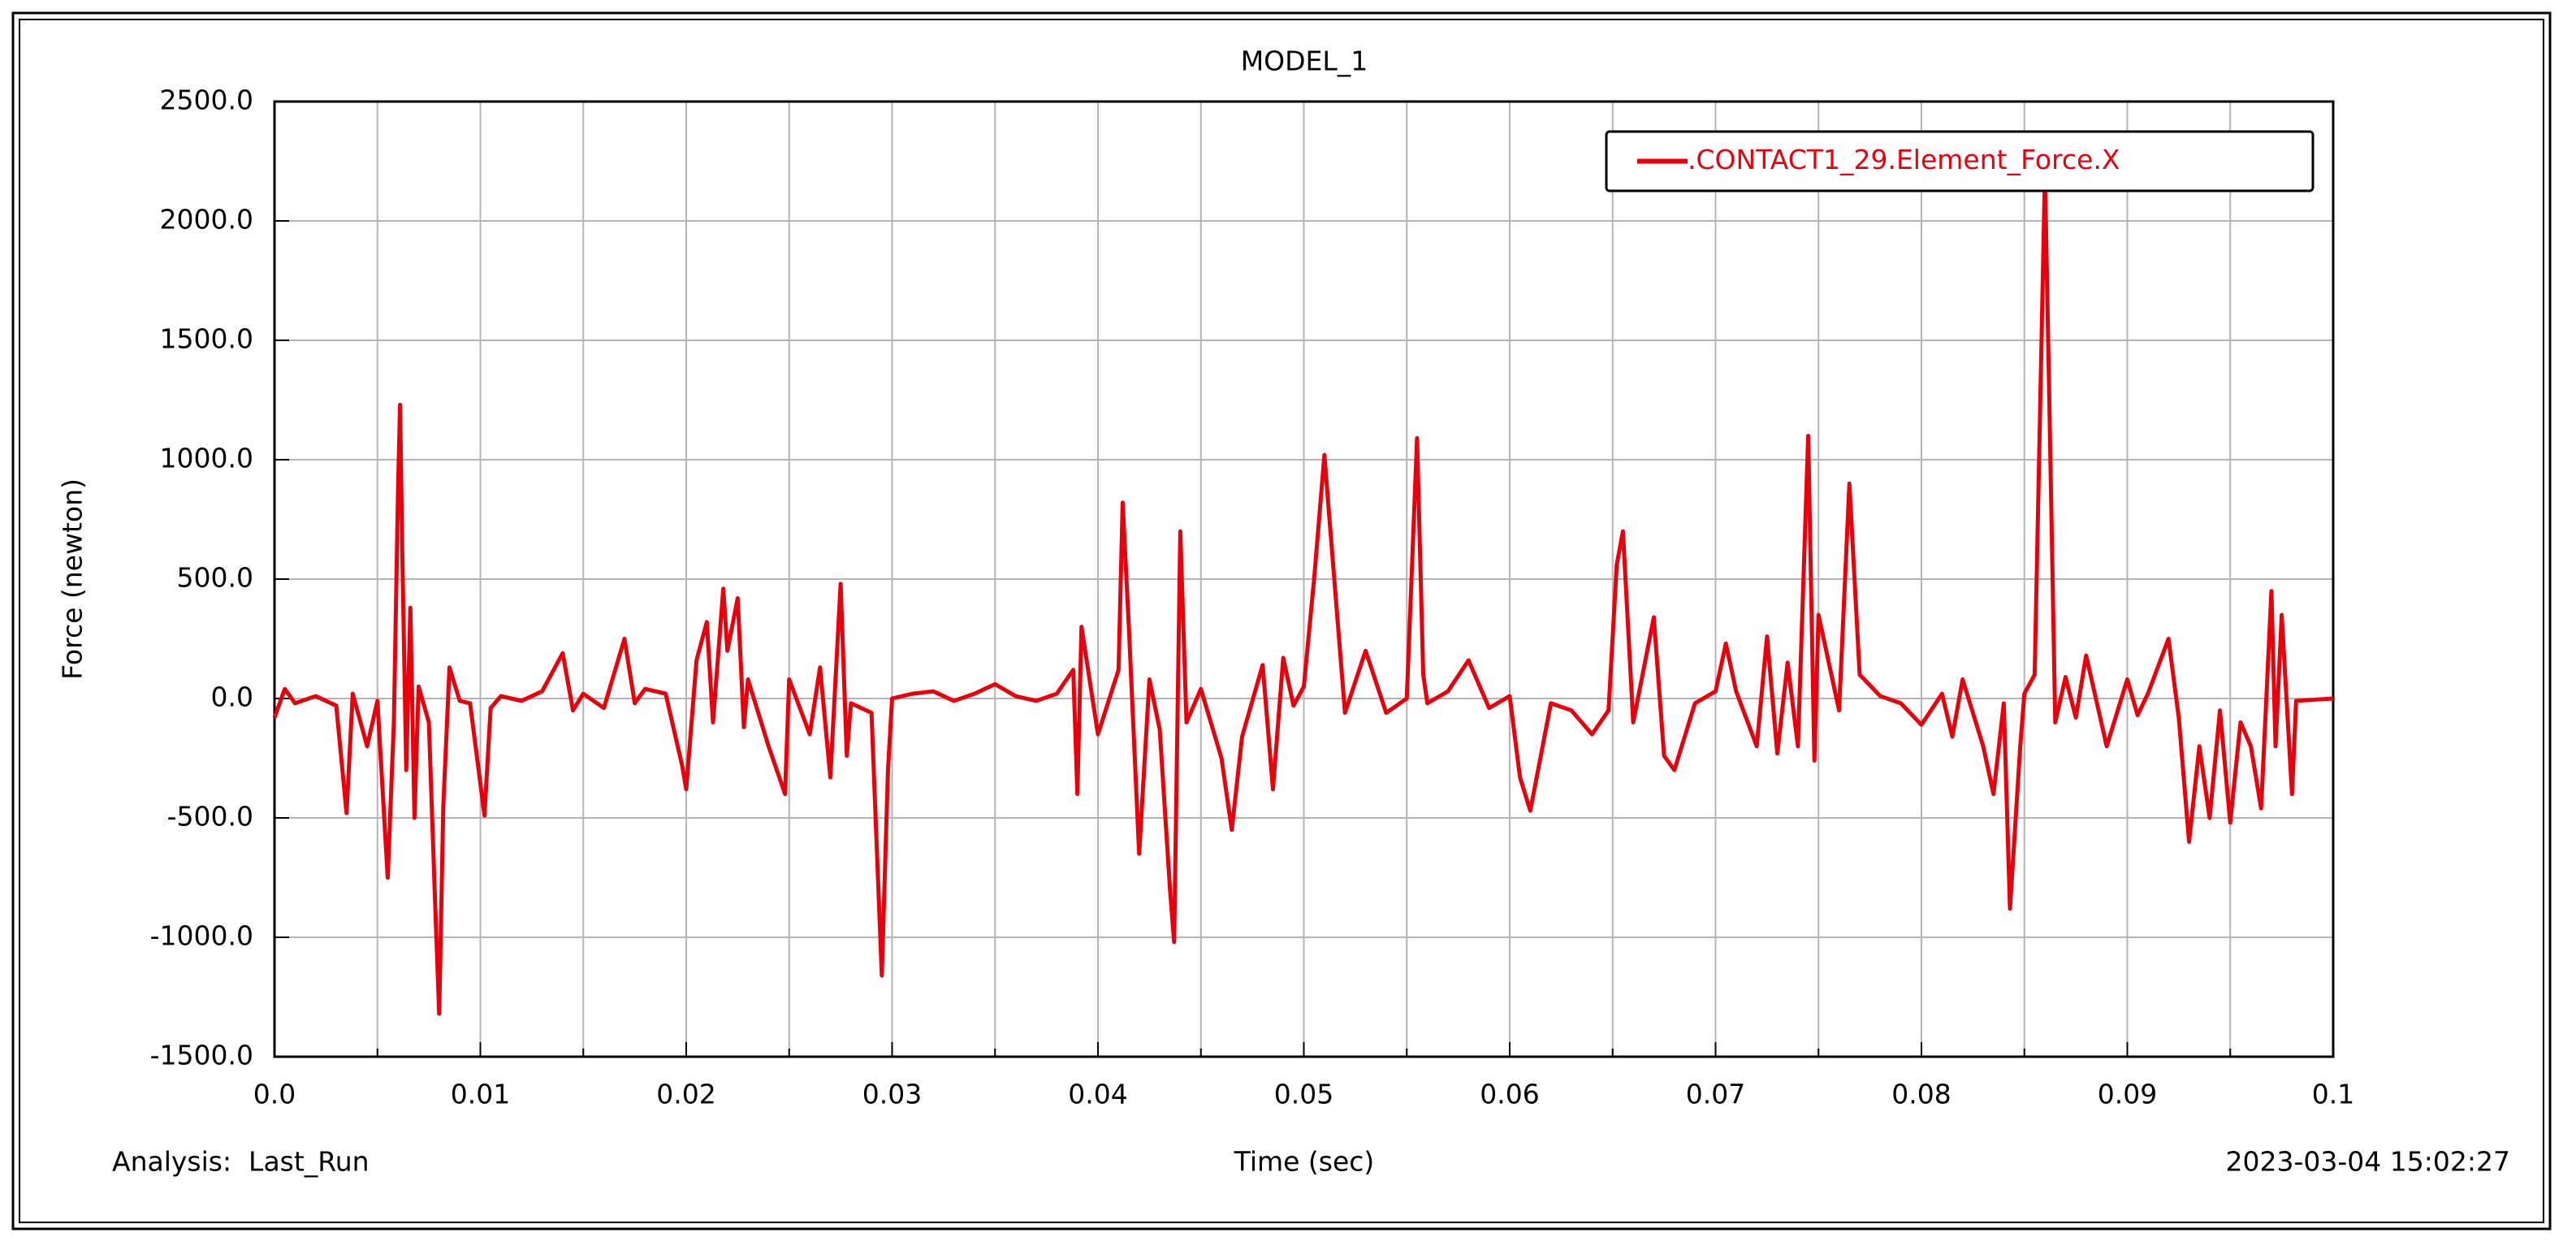 This screenshot has width=2576, height=1250. What do you see at coordinates (1904, 159) in the screenshot?
I see `legend-label: .CONTACT1_29.Element_Force.X` at bounding box center [1904, 159].